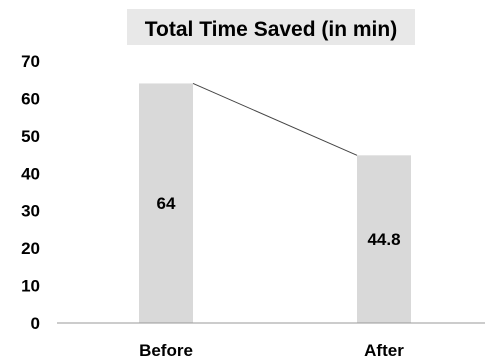  What do you see at coordinates (30, 61) in the screenshot?
I see `y-tick-label: 70` at bounding box center [30, 61].